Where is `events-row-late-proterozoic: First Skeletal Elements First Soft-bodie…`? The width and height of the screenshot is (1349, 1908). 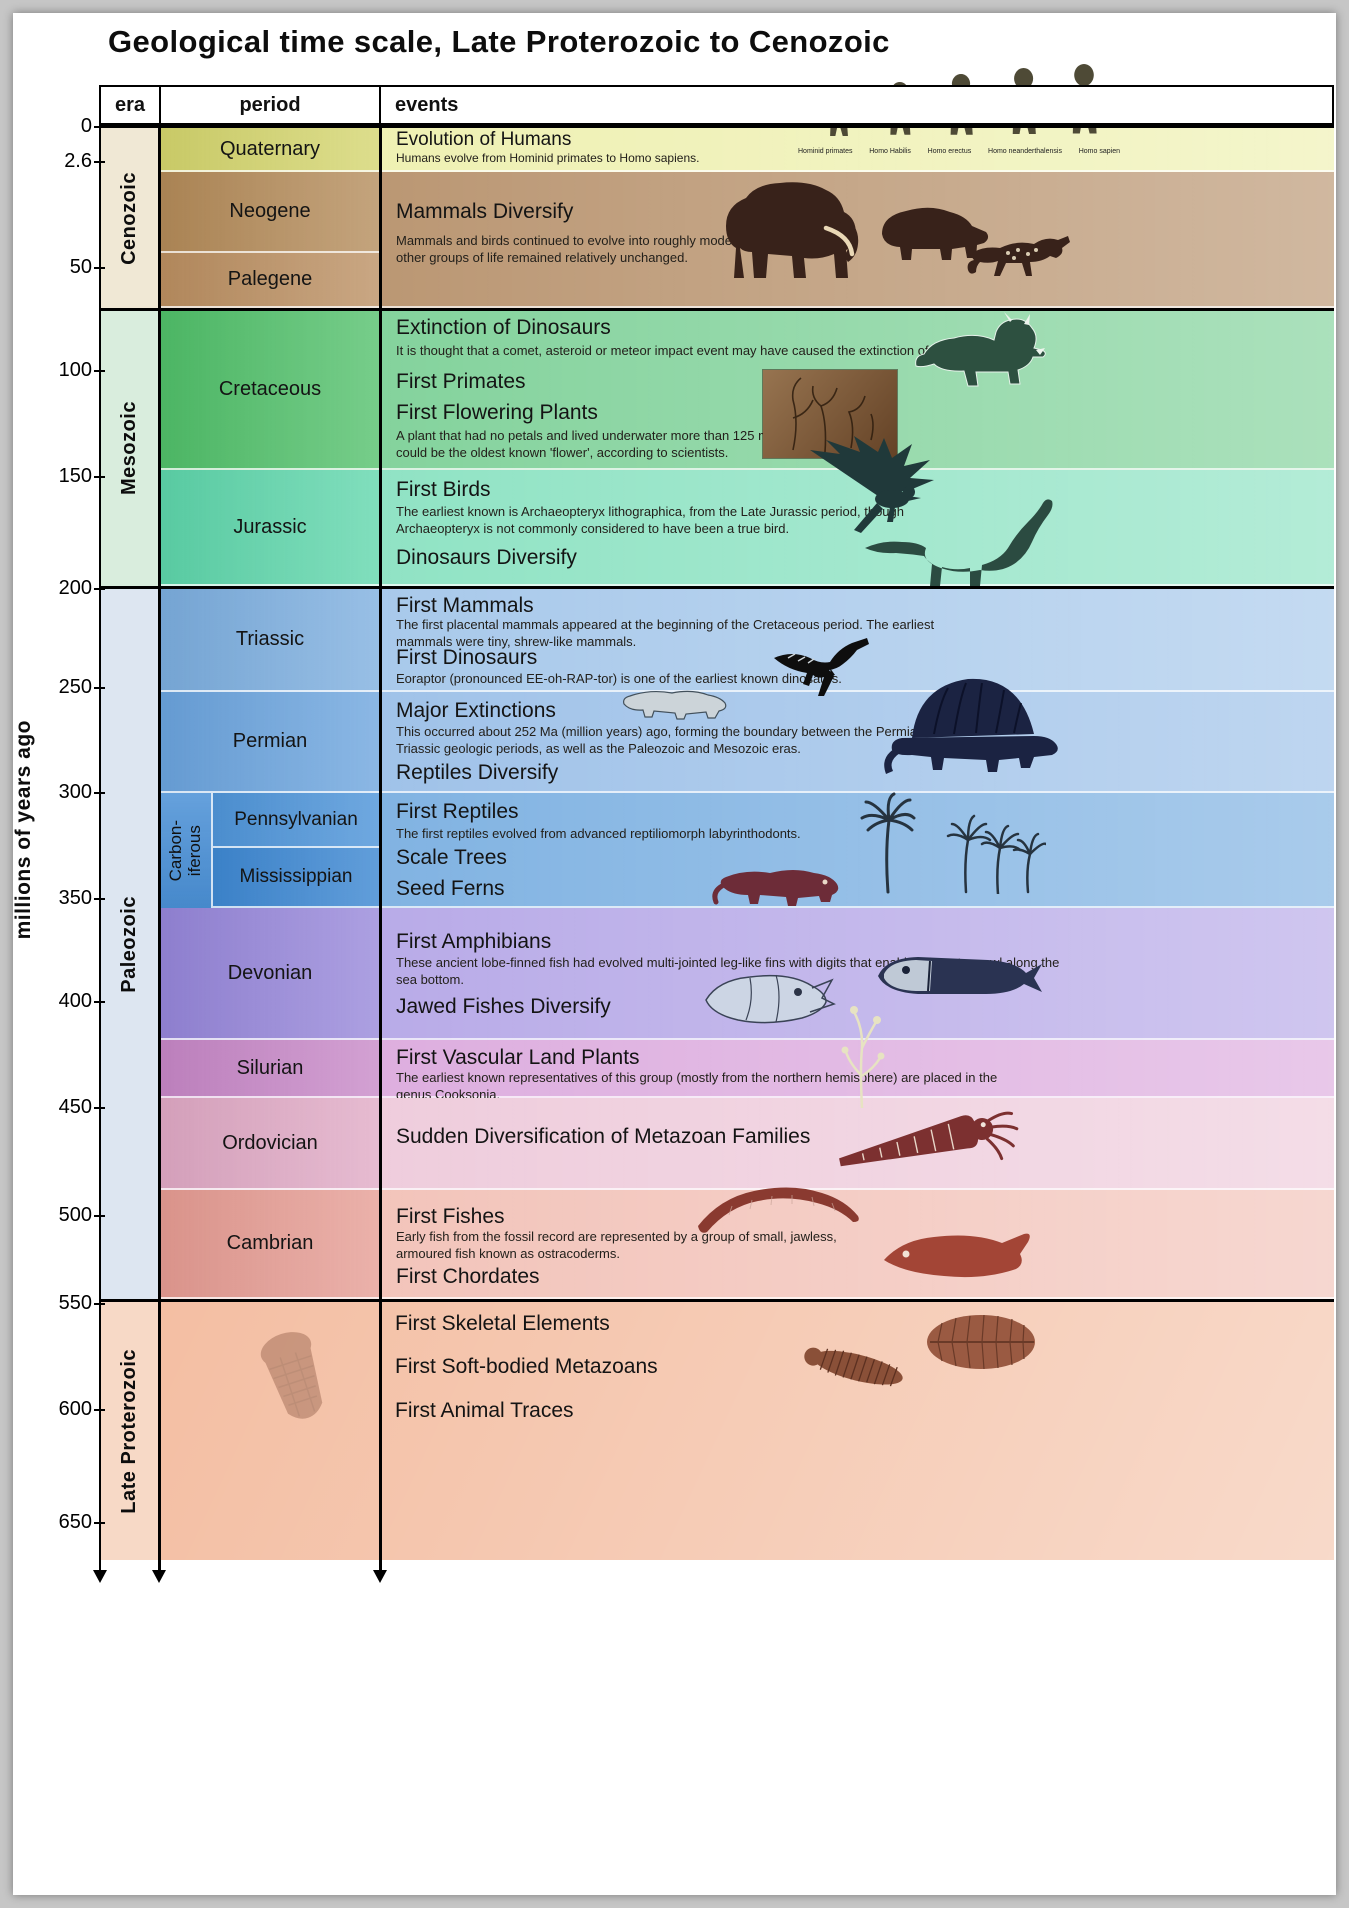 events-row-late-proterozoic: First Skeletal Elements First Soft-bodie… is located at coordinates (747, 1431).